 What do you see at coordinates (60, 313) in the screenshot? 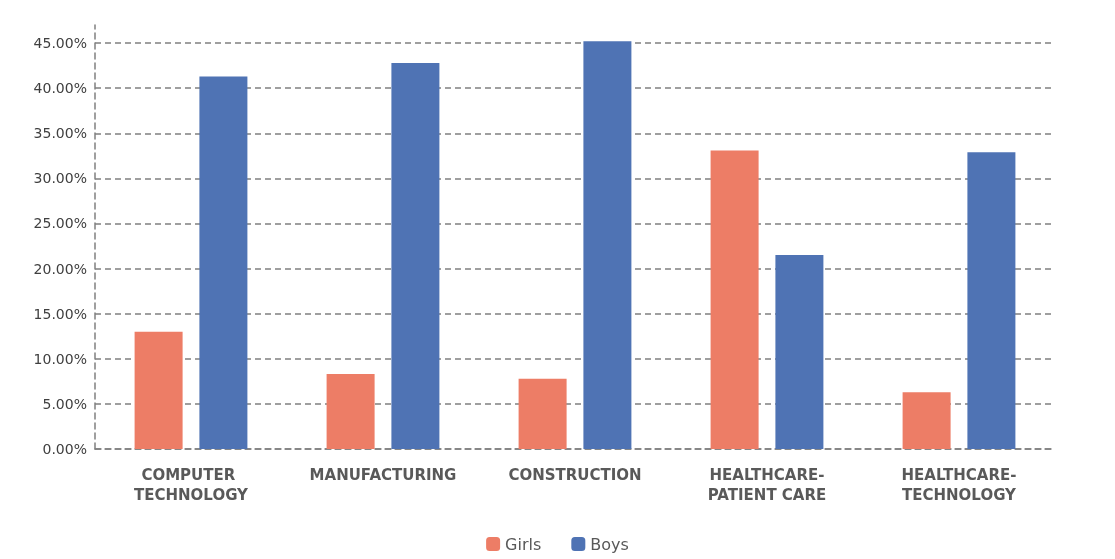
I see `y-tick-label: 15.00%` at bounding box center [60, 313].